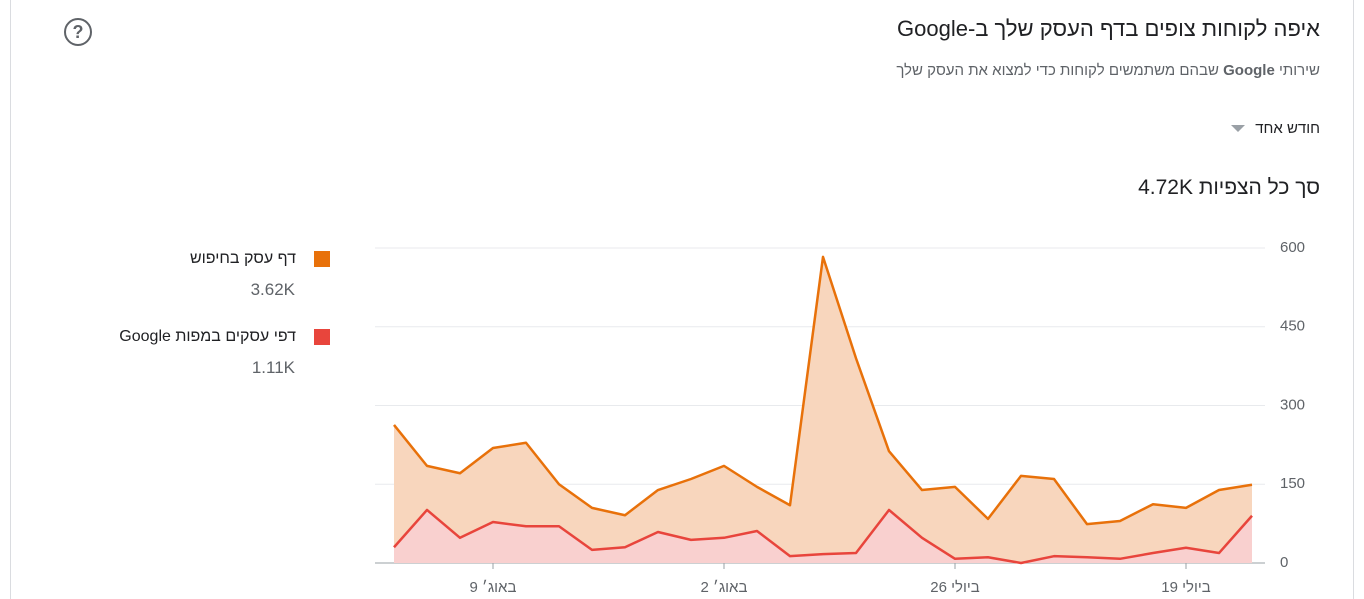  Describe the element at coordinates (273, 367) in the screenshot. I see `legend-total: 1.11K` at that location.